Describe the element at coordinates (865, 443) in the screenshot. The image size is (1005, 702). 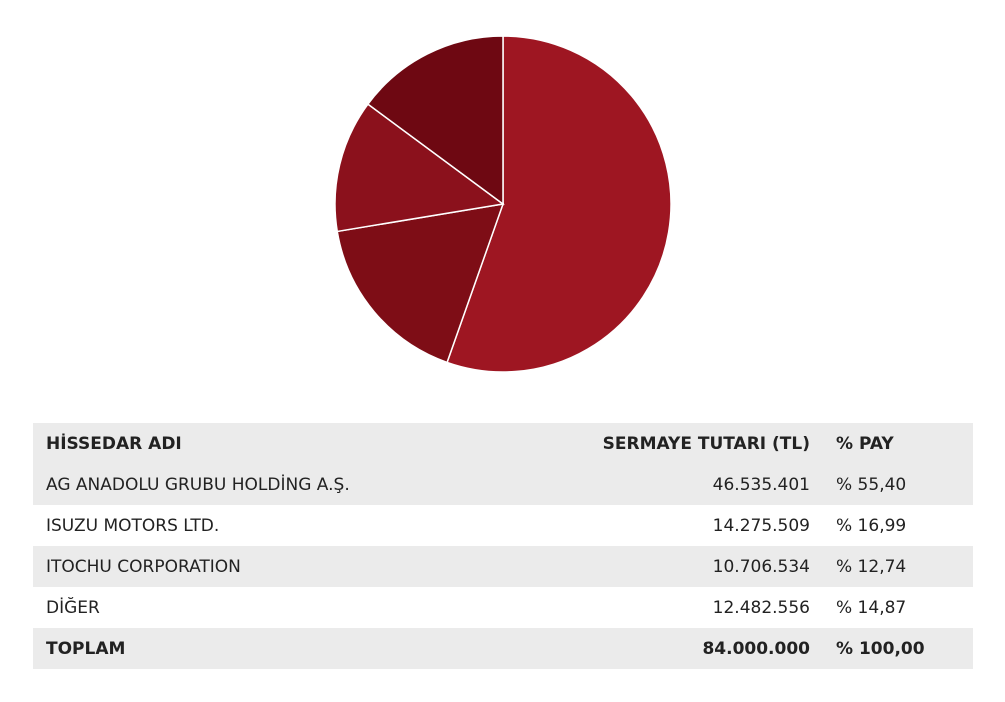
I see `header-share-percent: % PAY` at that location.